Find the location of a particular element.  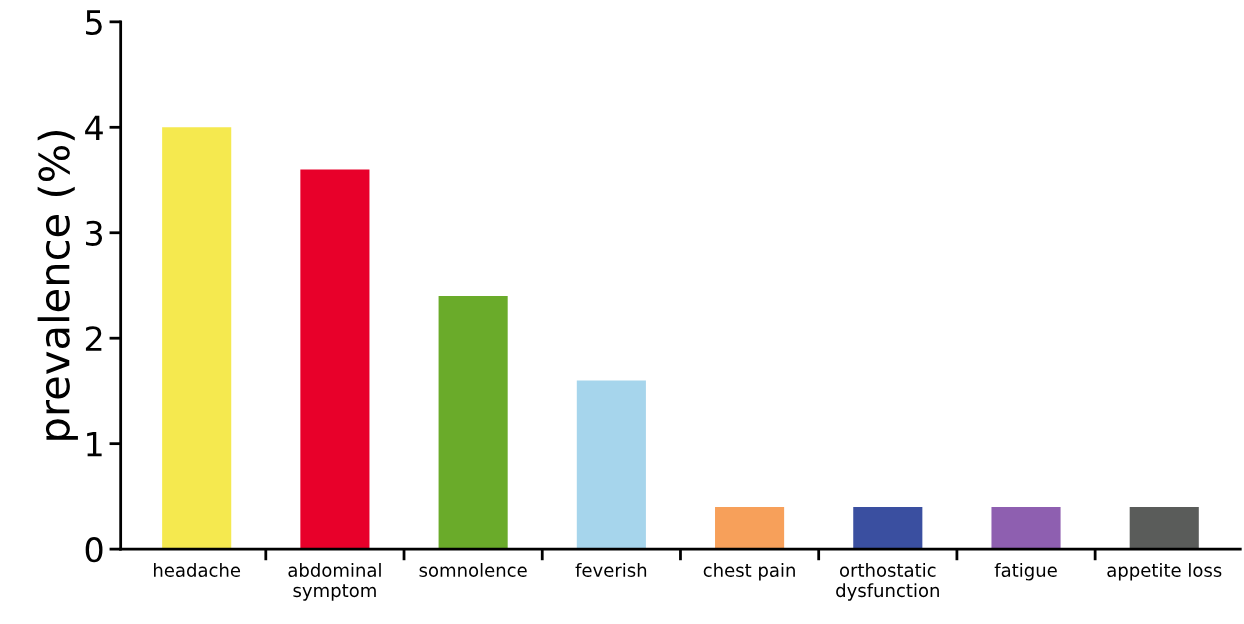

x-tick-label: feverish is located at coordinates (611, 570).